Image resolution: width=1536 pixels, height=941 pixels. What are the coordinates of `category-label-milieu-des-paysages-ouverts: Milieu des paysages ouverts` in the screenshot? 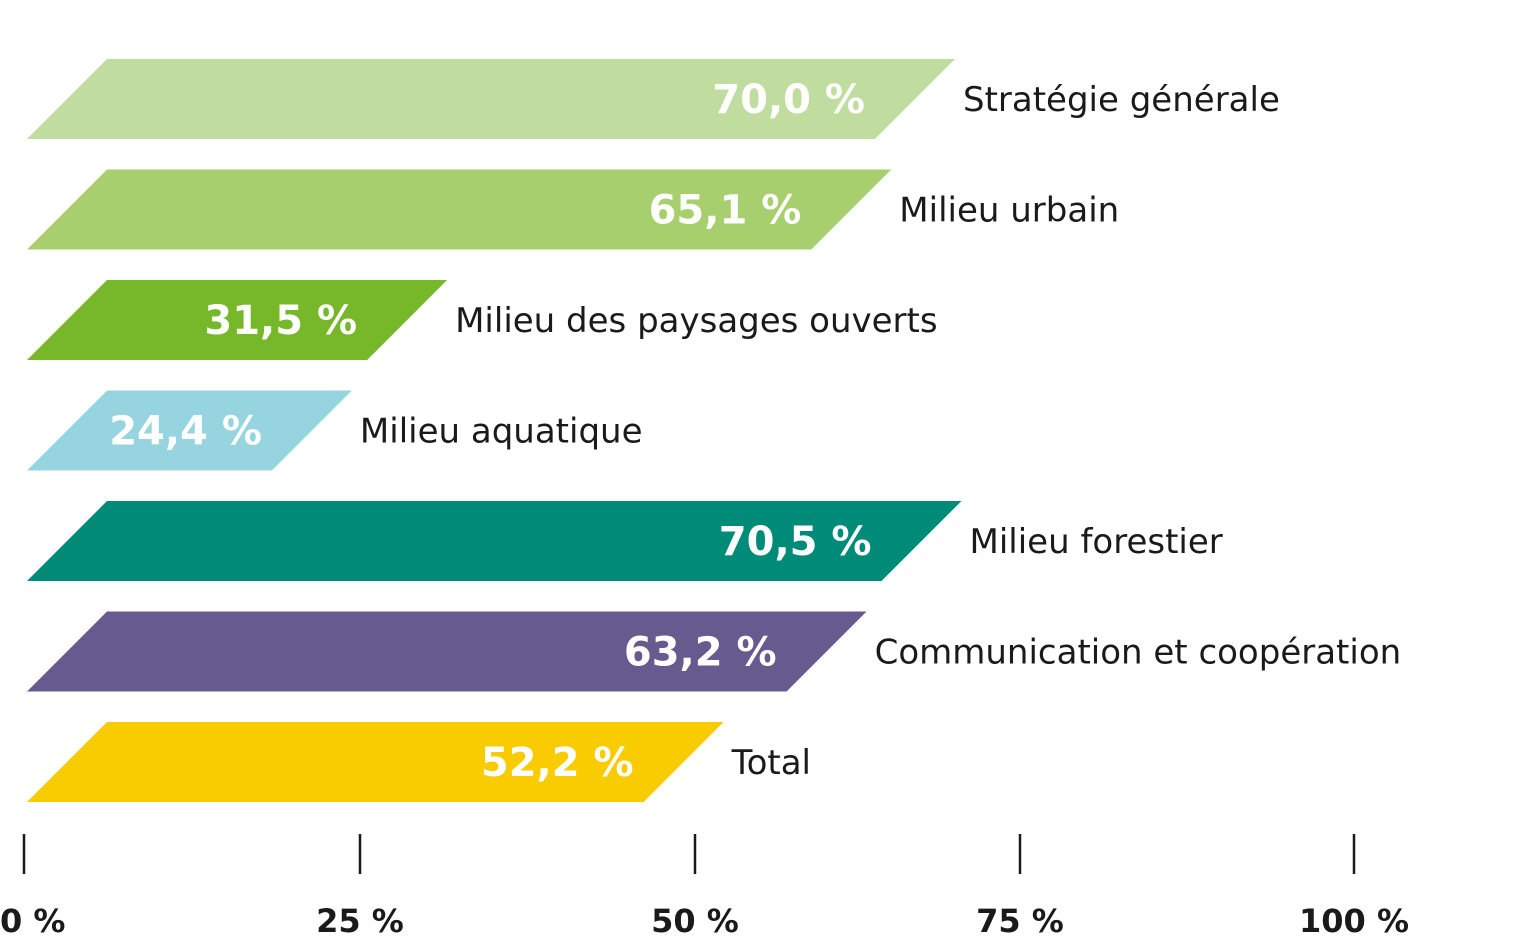 It's located at (696, 321).